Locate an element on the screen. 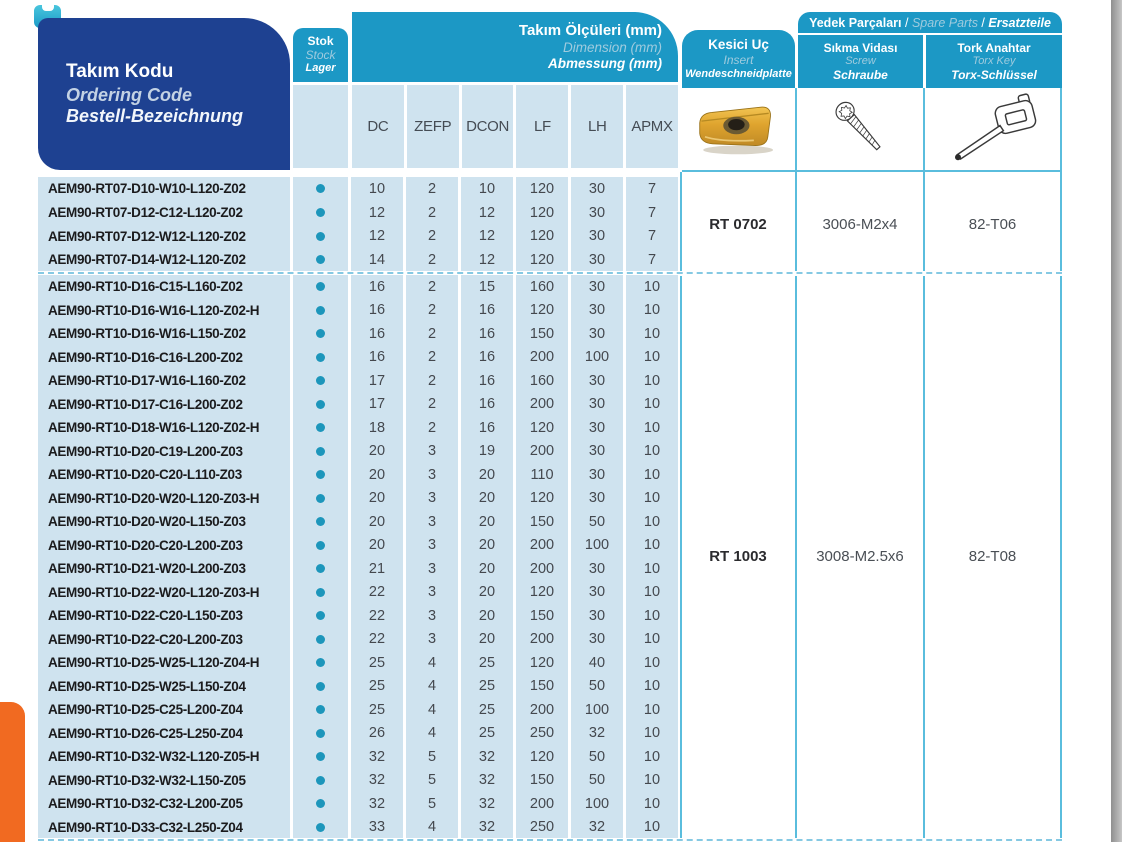 Image resolution: width=1122 pixels, height=842 pixels. dim-column-header: LH is located at coordinates (597, 126).